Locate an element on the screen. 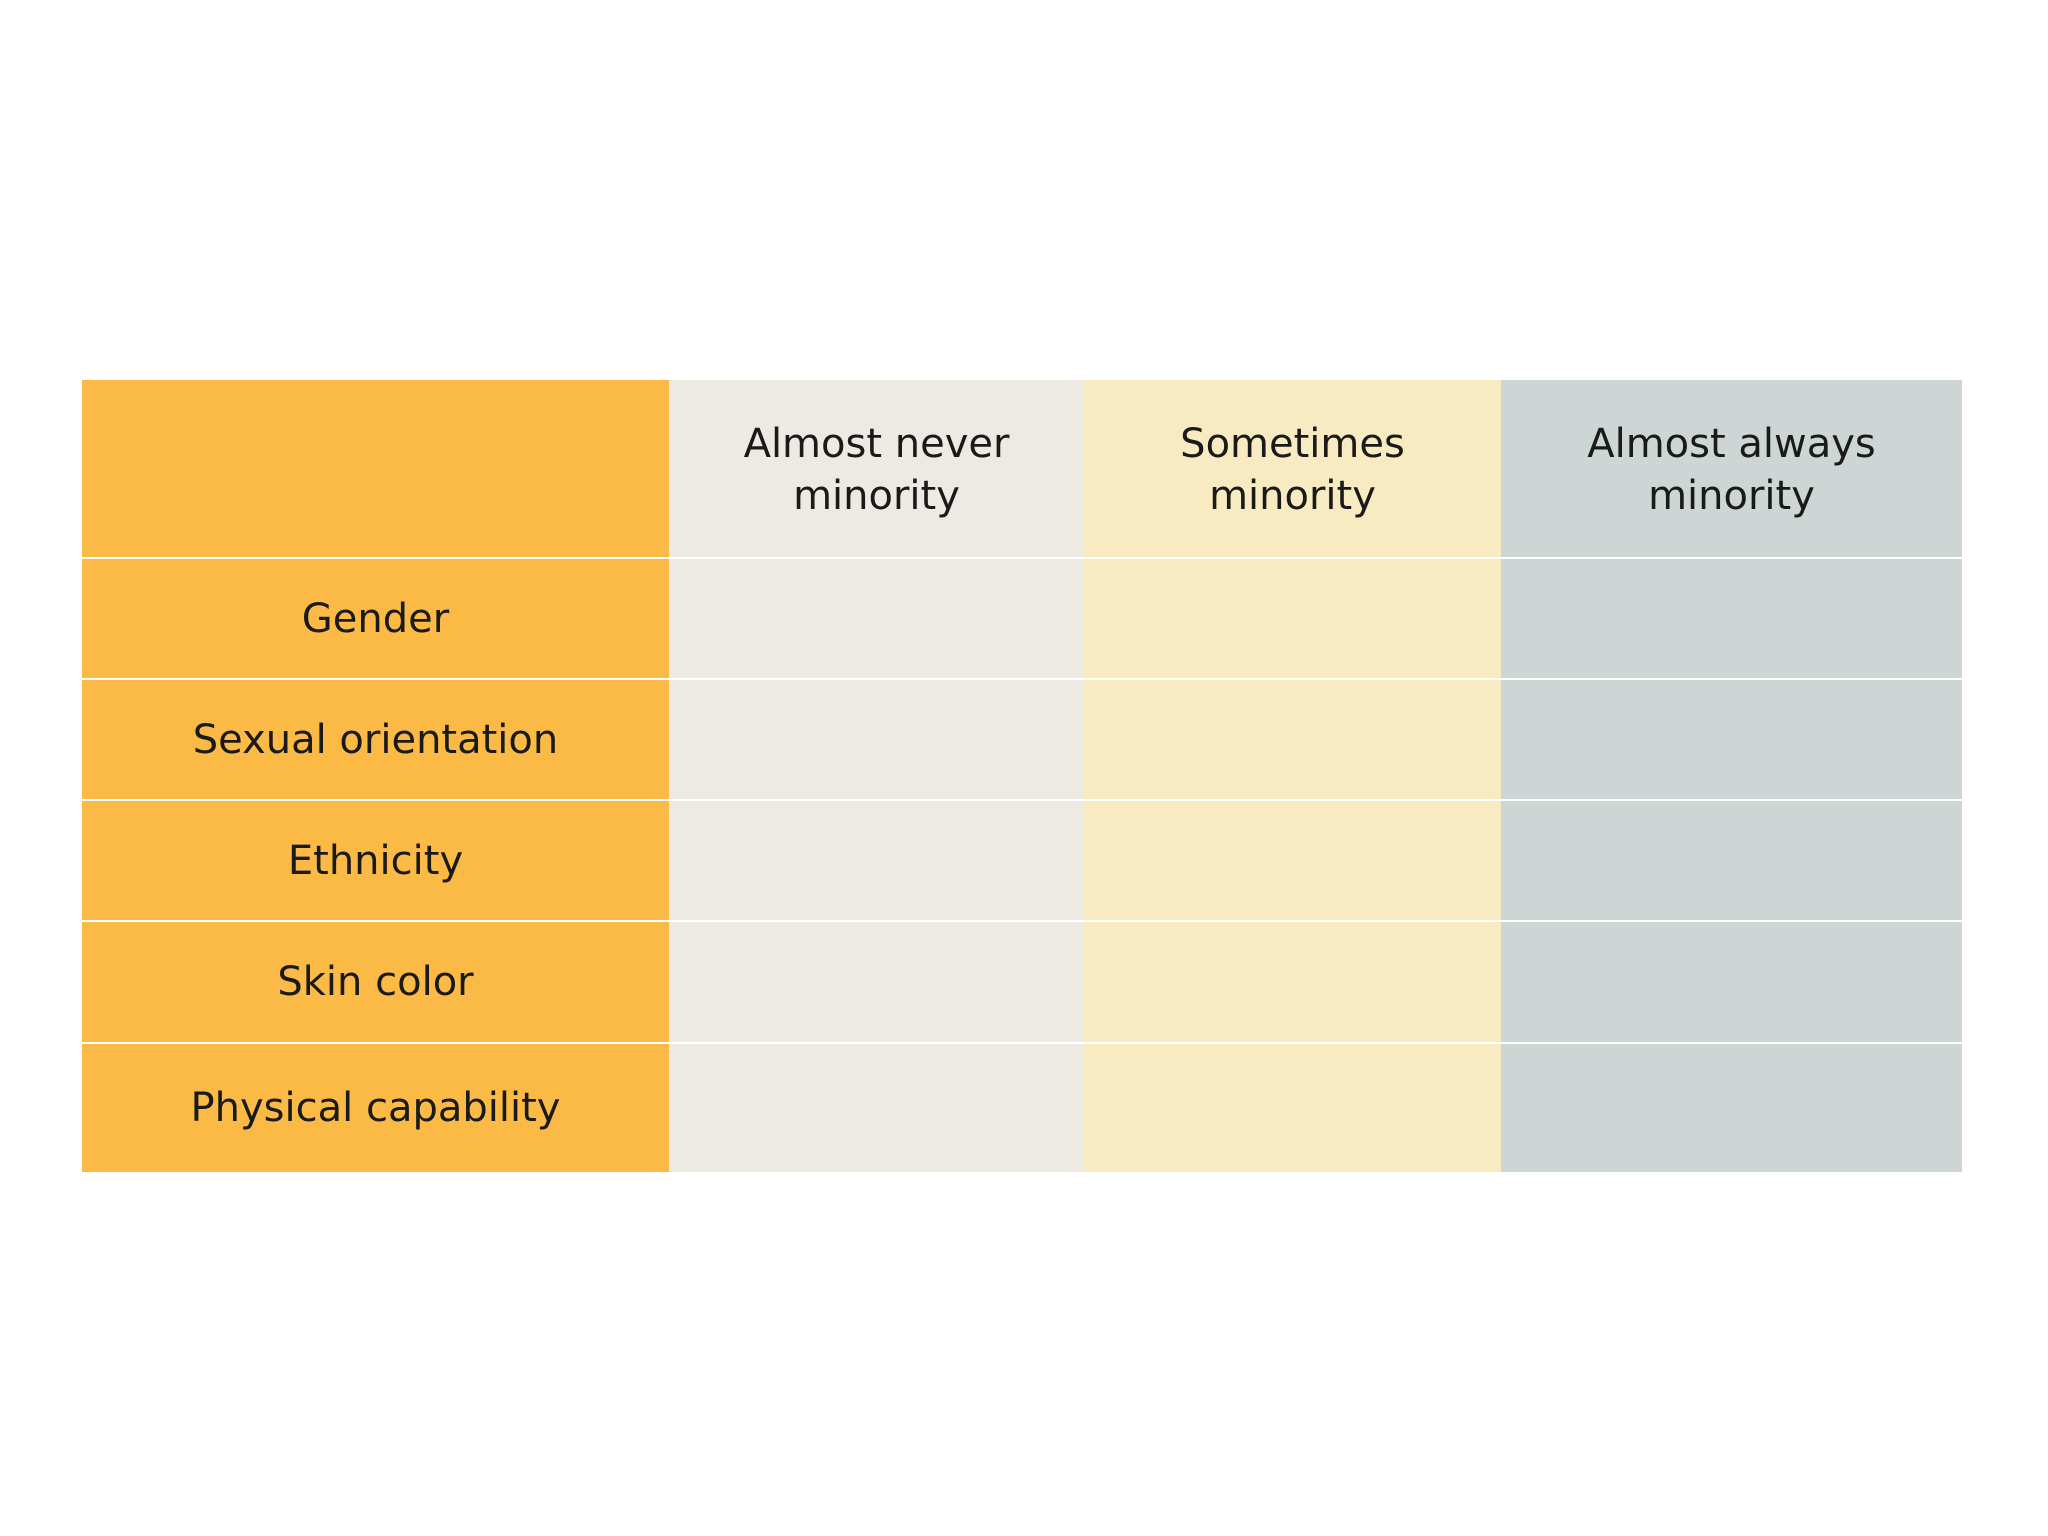 This screenshot has height=1536, width=2048. column-header: Almost never minority is located at coordinates (876, 469).